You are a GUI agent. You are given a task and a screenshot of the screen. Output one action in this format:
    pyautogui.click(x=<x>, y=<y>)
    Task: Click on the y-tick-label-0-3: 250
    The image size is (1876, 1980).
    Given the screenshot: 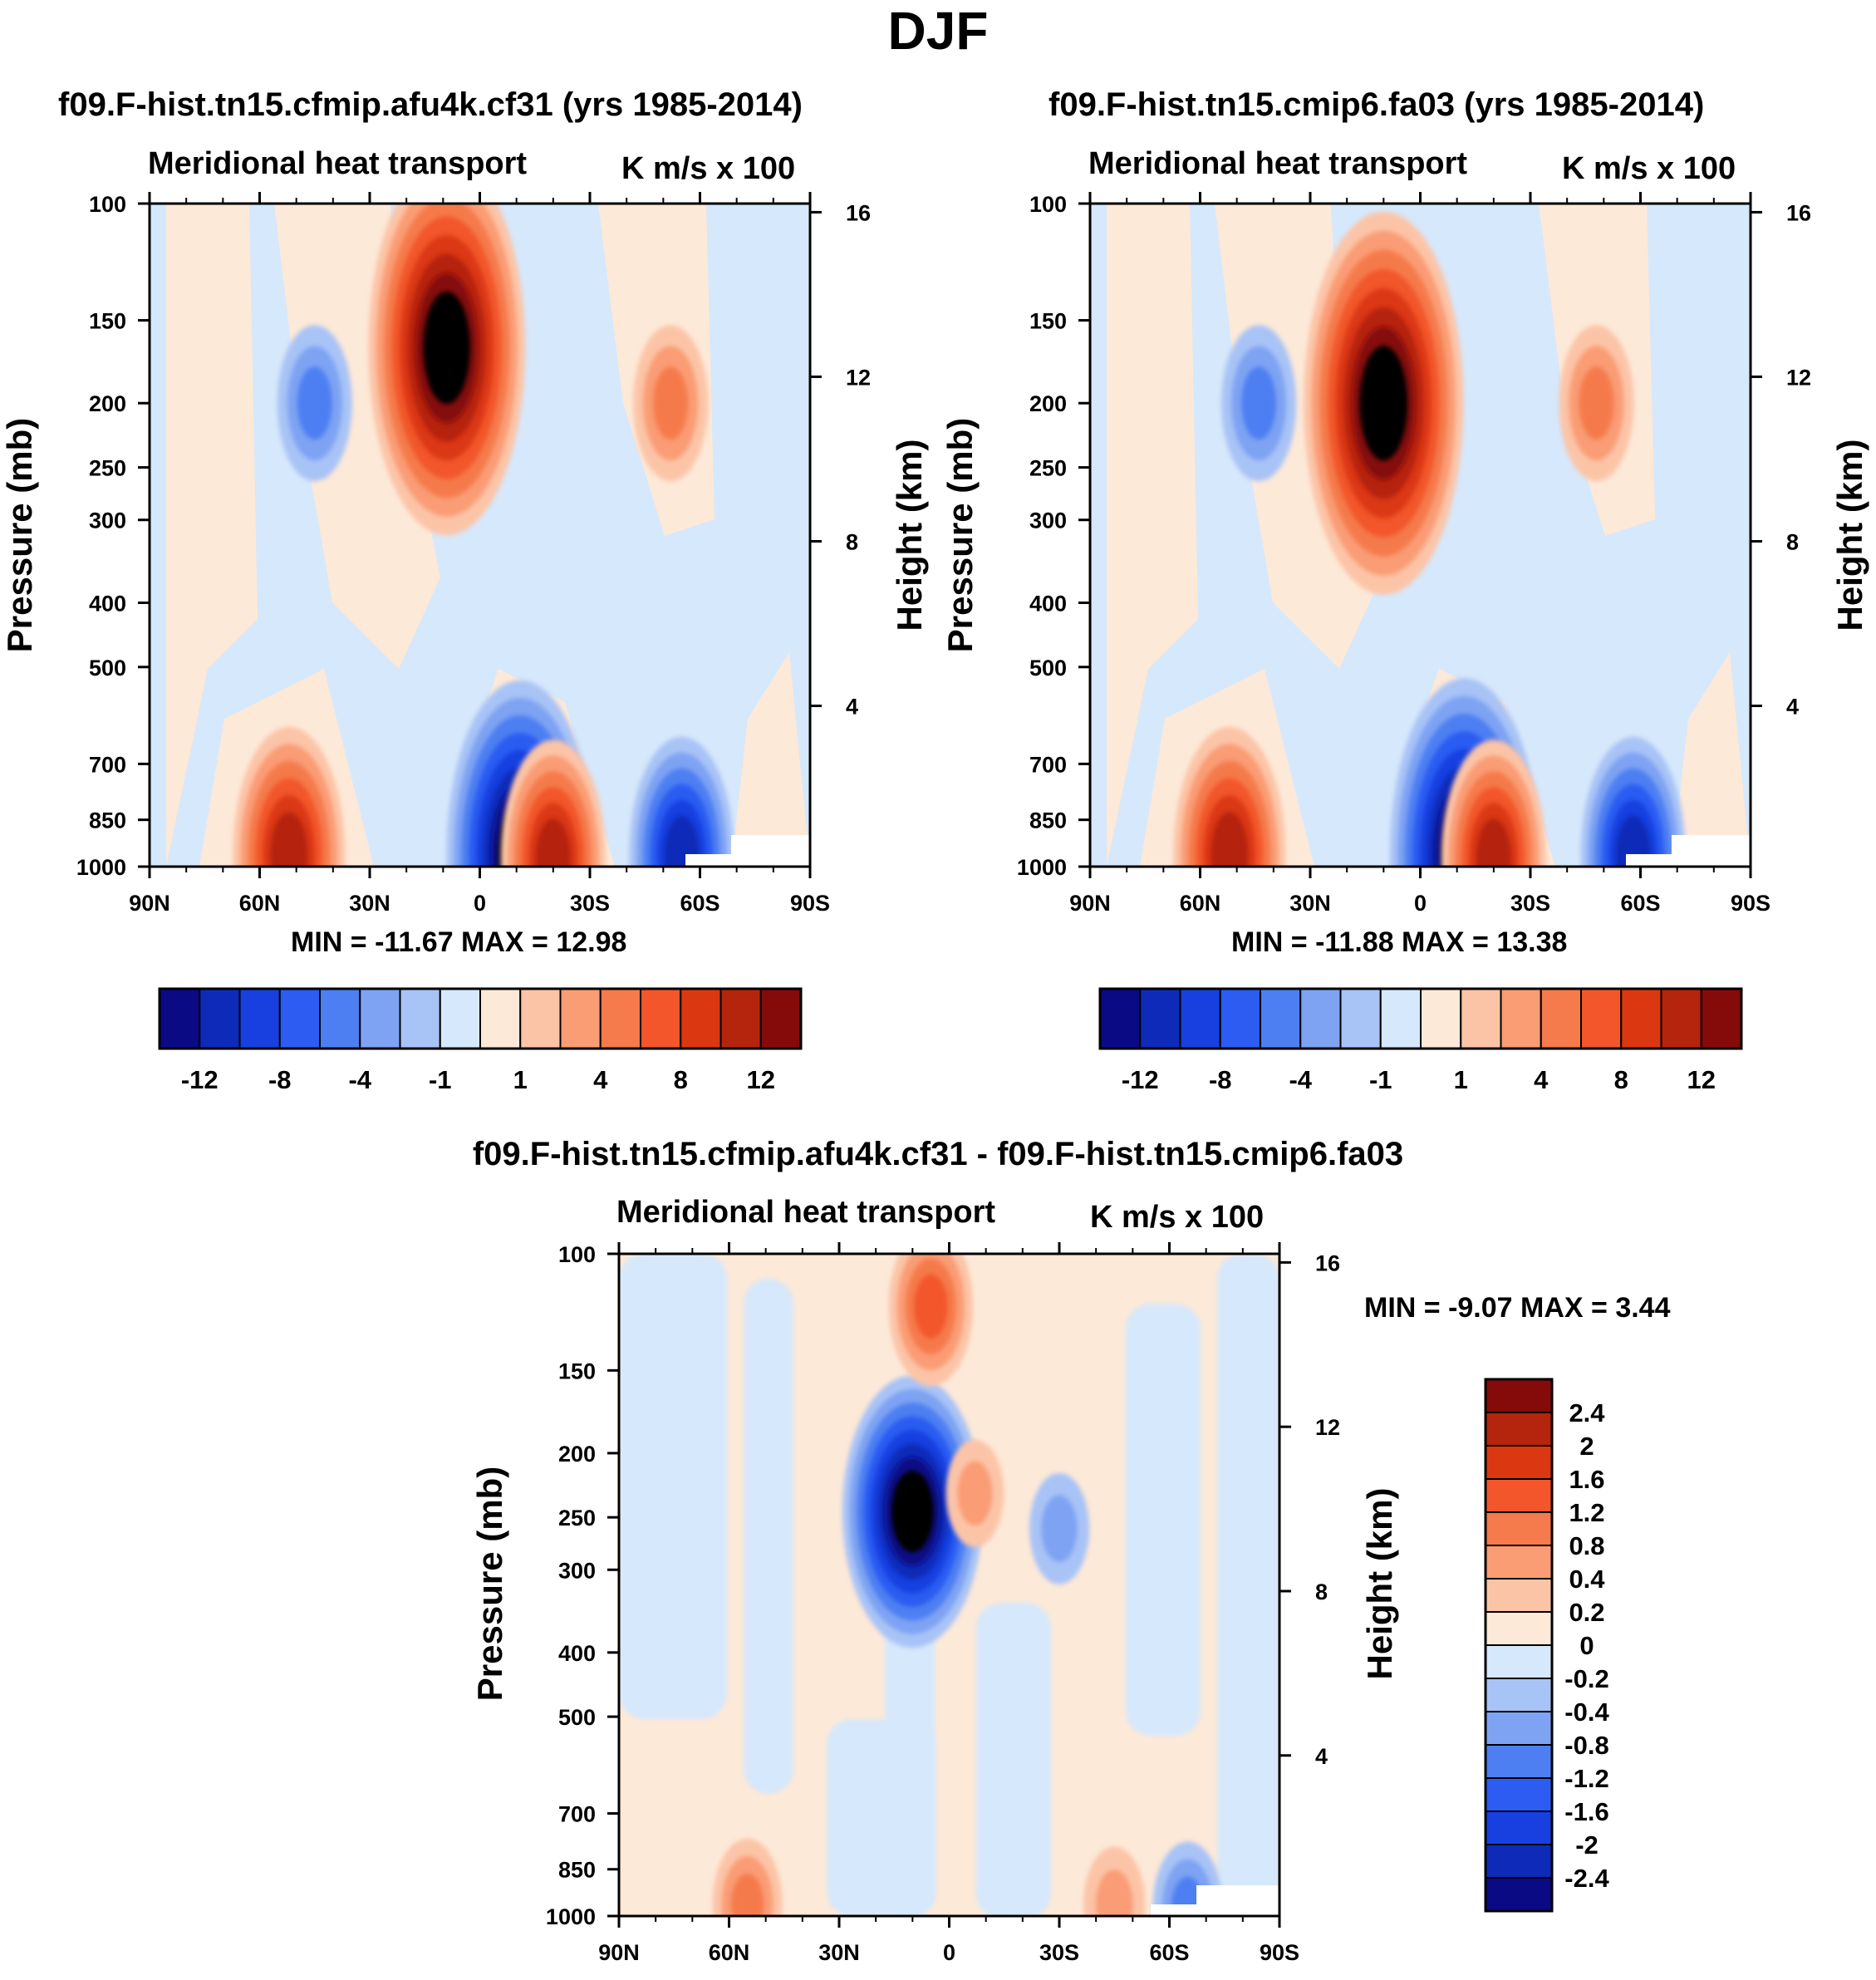 What is the action you would take?
    pyautogui.click(x=107, y=468)
    